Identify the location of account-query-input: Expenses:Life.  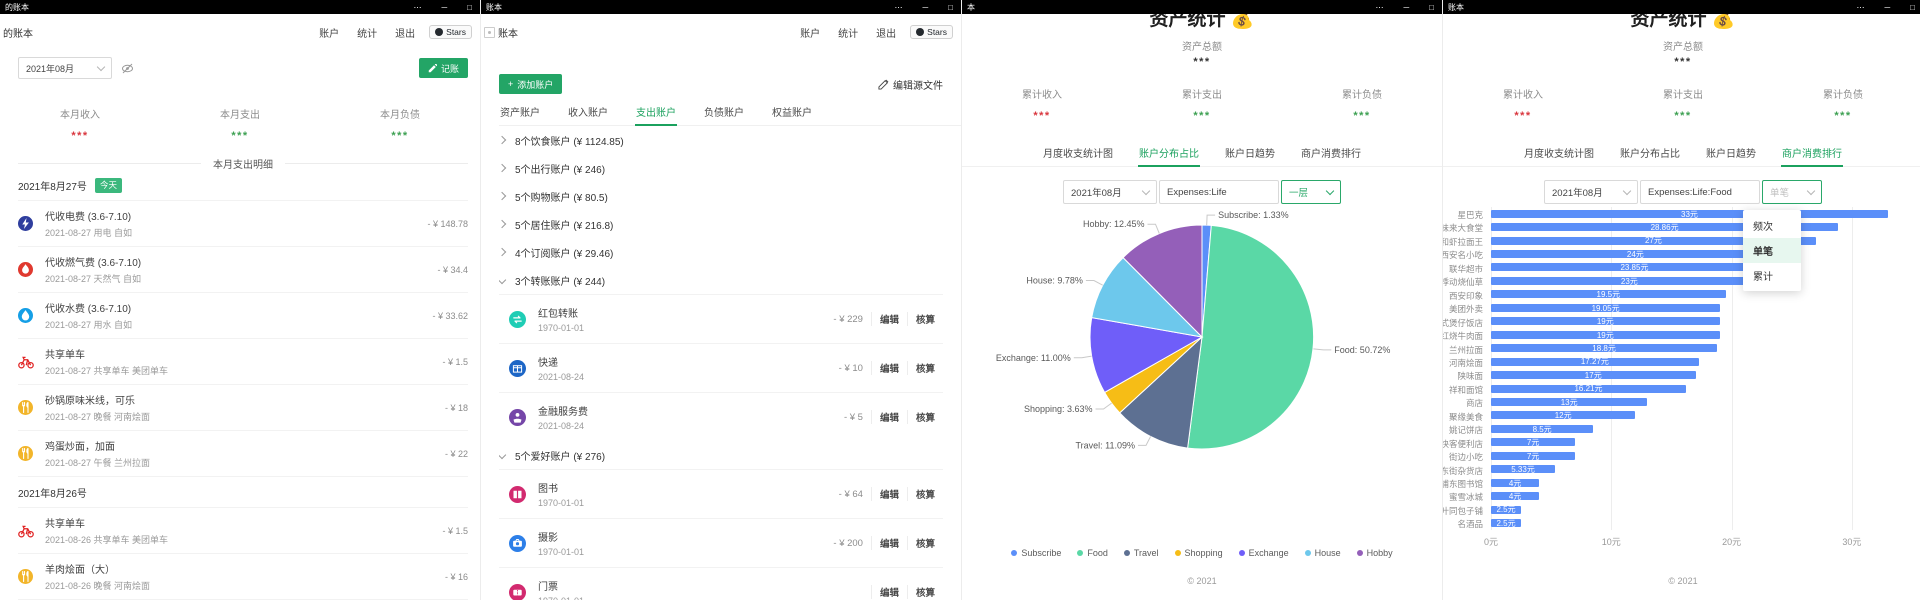
(1219, 192).